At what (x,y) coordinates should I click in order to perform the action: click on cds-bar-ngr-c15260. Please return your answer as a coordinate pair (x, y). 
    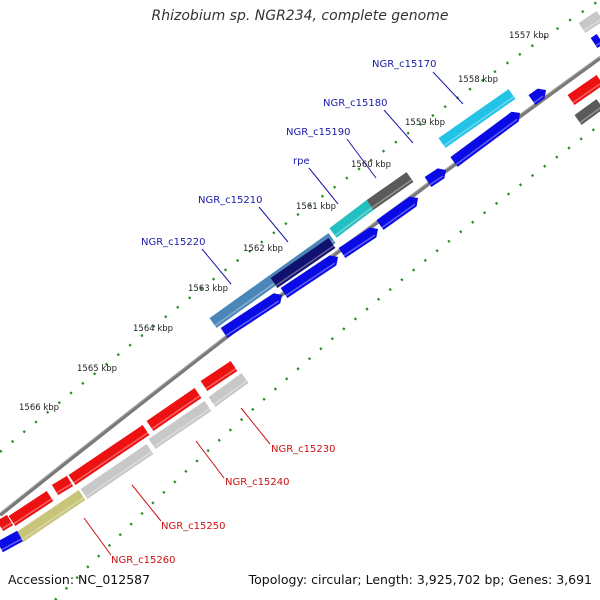
    Looking at the image, I should click on (31, 508).